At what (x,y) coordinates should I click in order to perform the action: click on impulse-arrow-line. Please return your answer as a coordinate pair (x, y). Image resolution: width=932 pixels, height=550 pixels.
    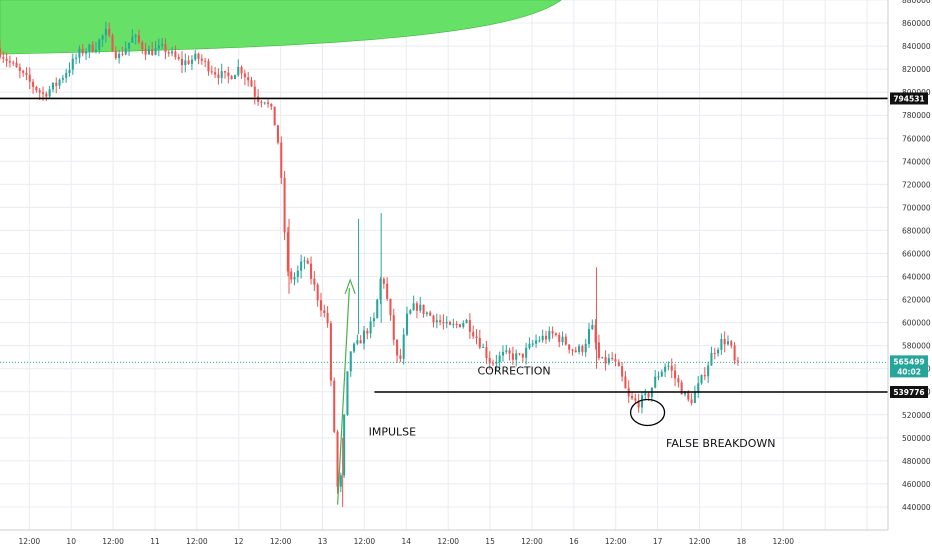
    Looking at the image, I should click on (343, 396).